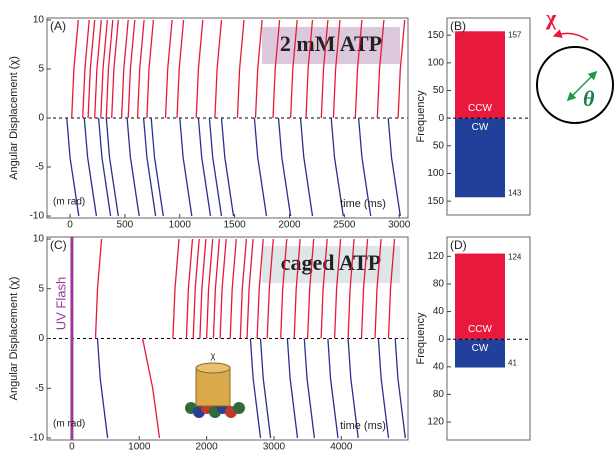 Image resolution: width=614 pixels, height=450 pixels. Describe the element at coordinates (458, 26) in the screenshot. I see `panel-label: (B)` at that location.